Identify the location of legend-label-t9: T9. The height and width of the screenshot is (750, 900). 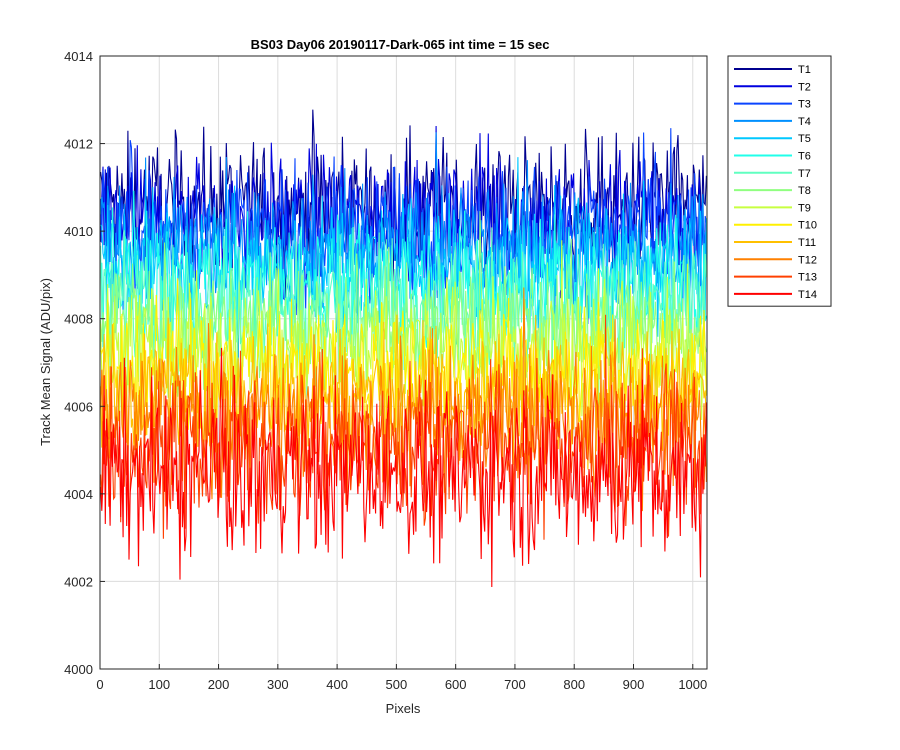
(804, 208).